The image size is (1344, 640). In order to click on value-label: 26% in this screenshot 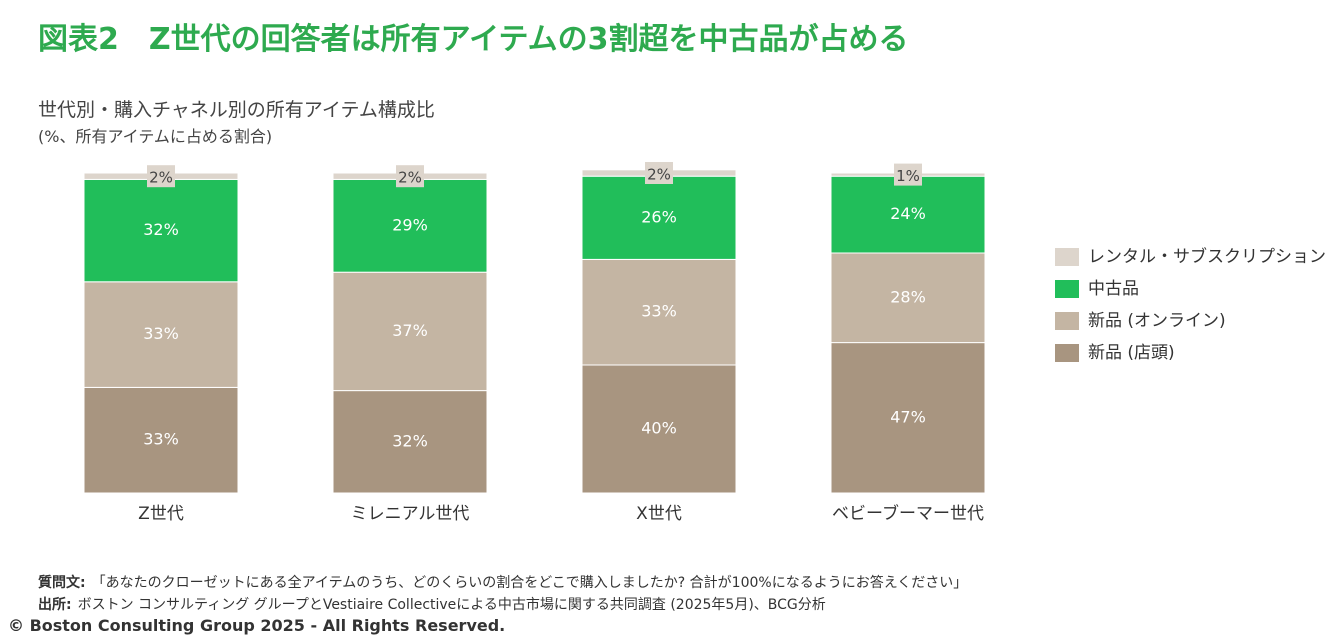, I will do `click(659, 216)`.